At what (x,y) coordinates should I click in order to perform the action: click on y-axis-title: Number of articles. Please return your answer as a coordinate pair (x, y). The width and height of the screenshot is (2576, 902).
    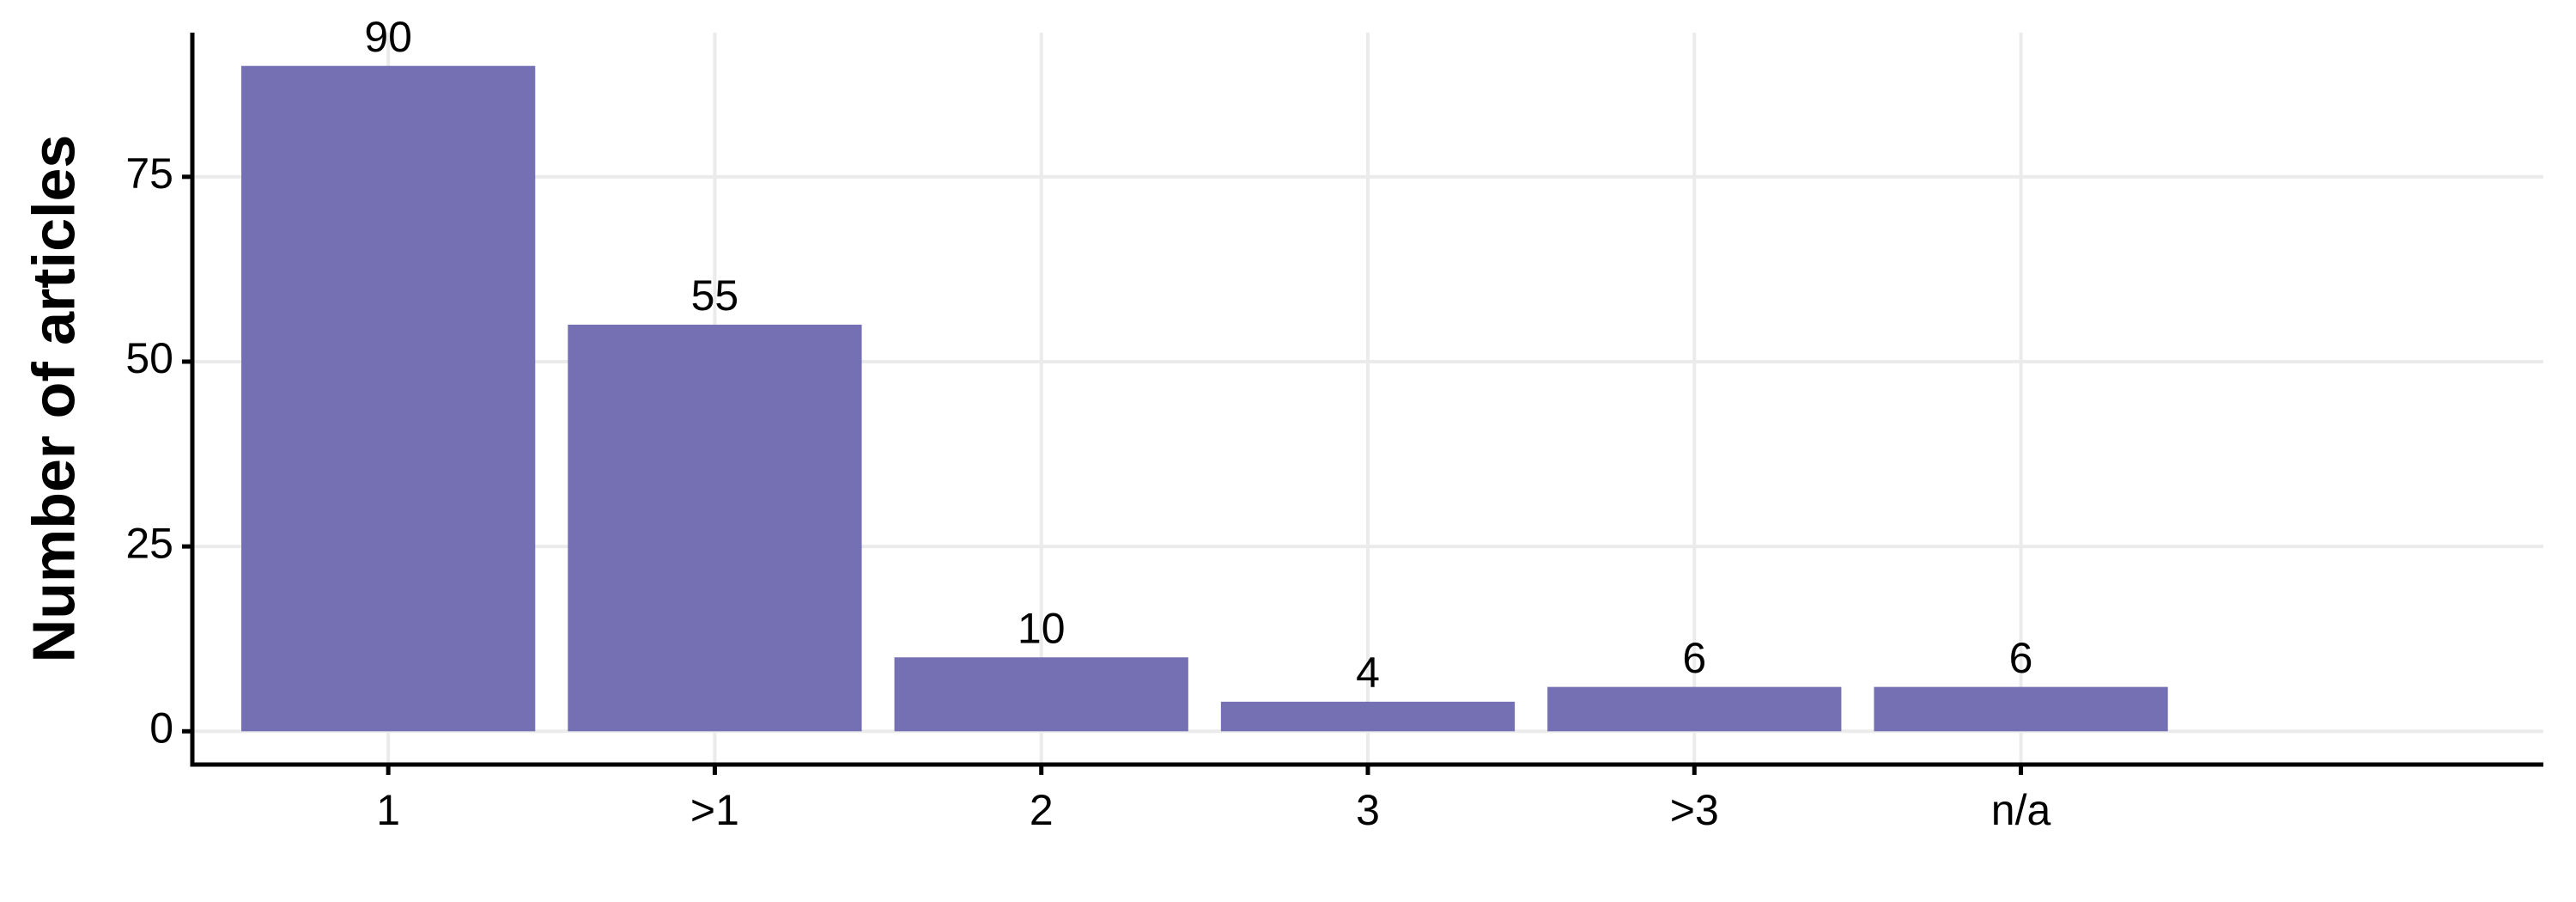
    Looking at the image, I should click on (53, 399).